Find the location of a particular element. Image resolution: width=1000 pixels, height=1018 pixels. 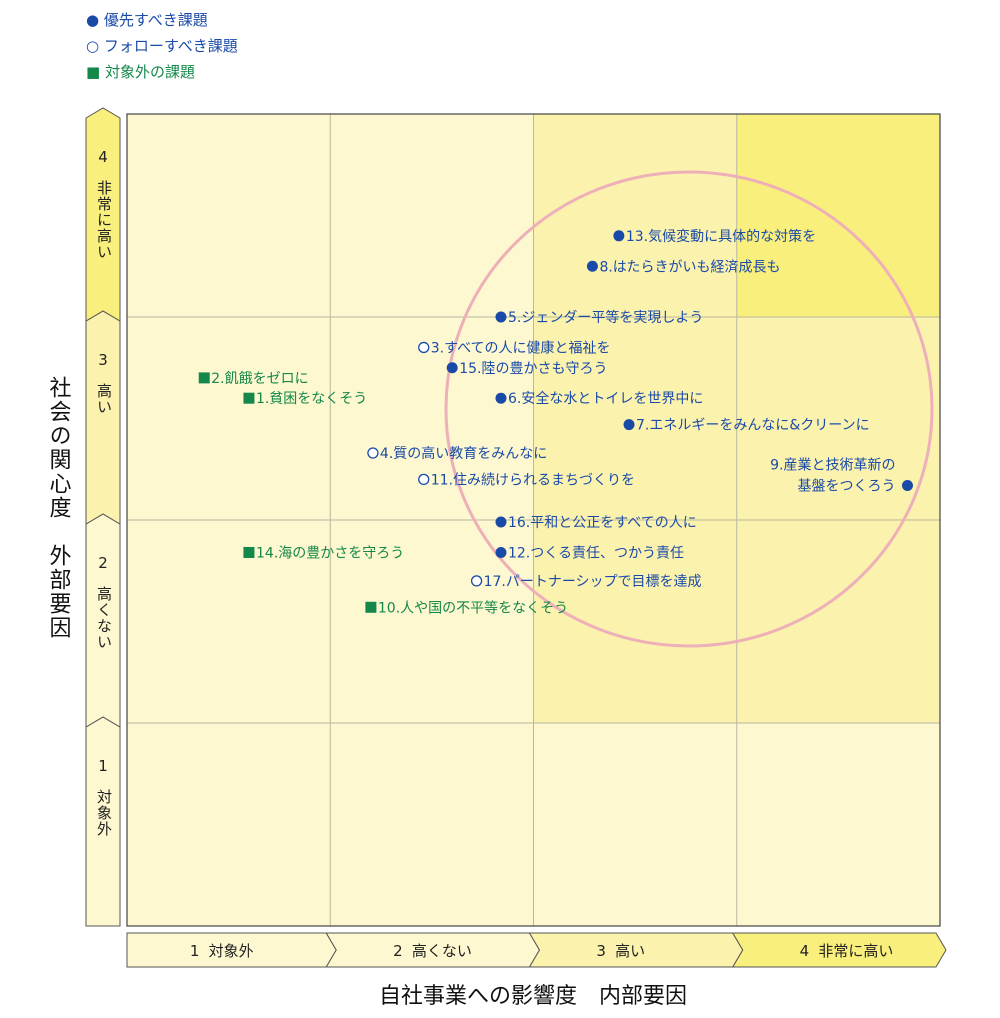

legend: ● 優先すべき課題 ○ フォローすべき課題 ■ 対象外の課題 is located at coordinates (162, 45).